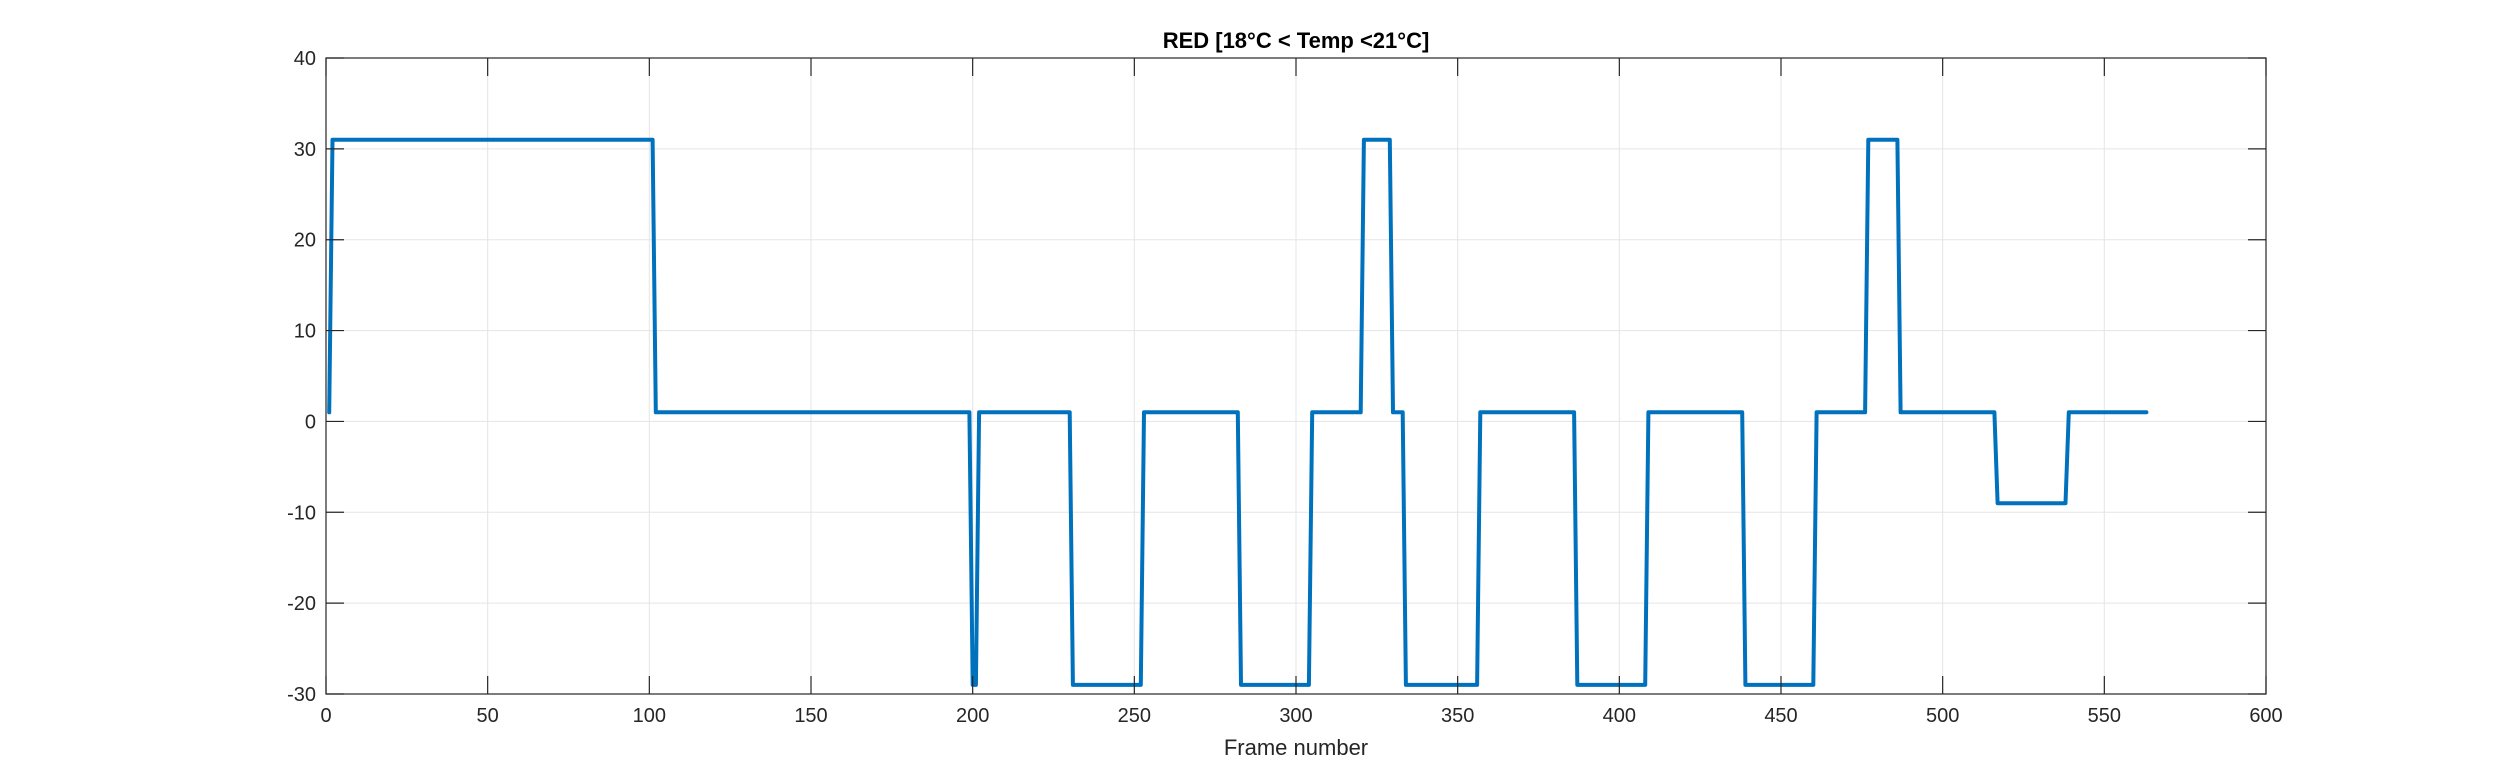 The width and height of the screenshot is (2506, 781). What do you see at coordinates (1457, 716) in the screenshot?
I see `x-tick-label: 350` at bounding box center [1457, 716].